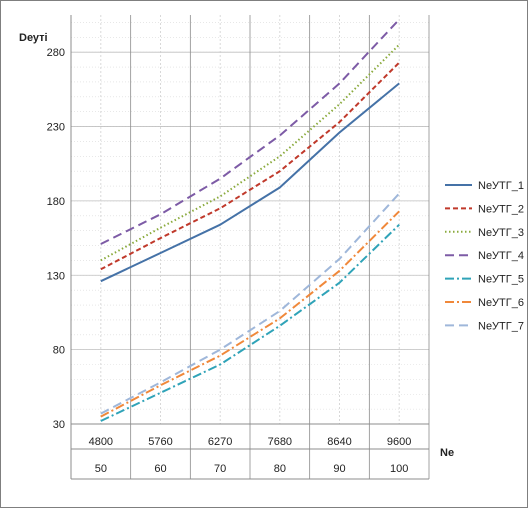 The height and width of the screenshot is (508, 528). Describe the element at coordinates (447, 453) in the screenshot. I see `x-axis-label: Ne` at that location.